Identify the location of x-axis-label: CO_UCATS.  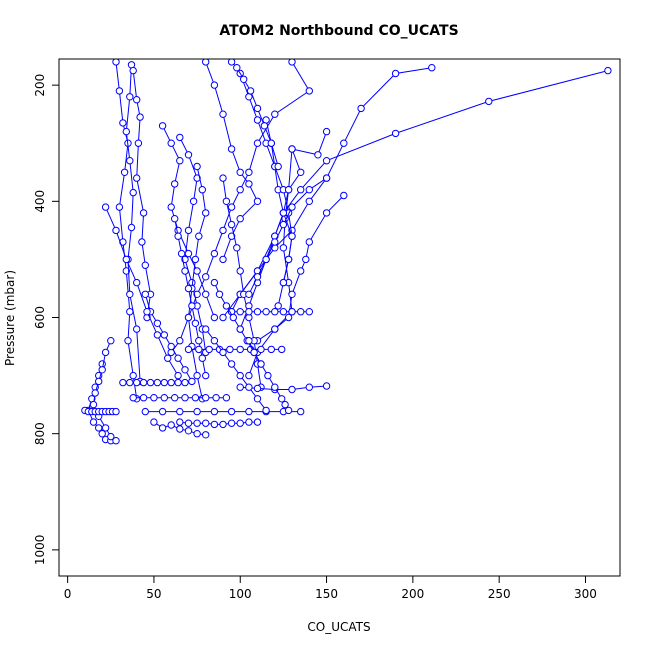
(338, 627).